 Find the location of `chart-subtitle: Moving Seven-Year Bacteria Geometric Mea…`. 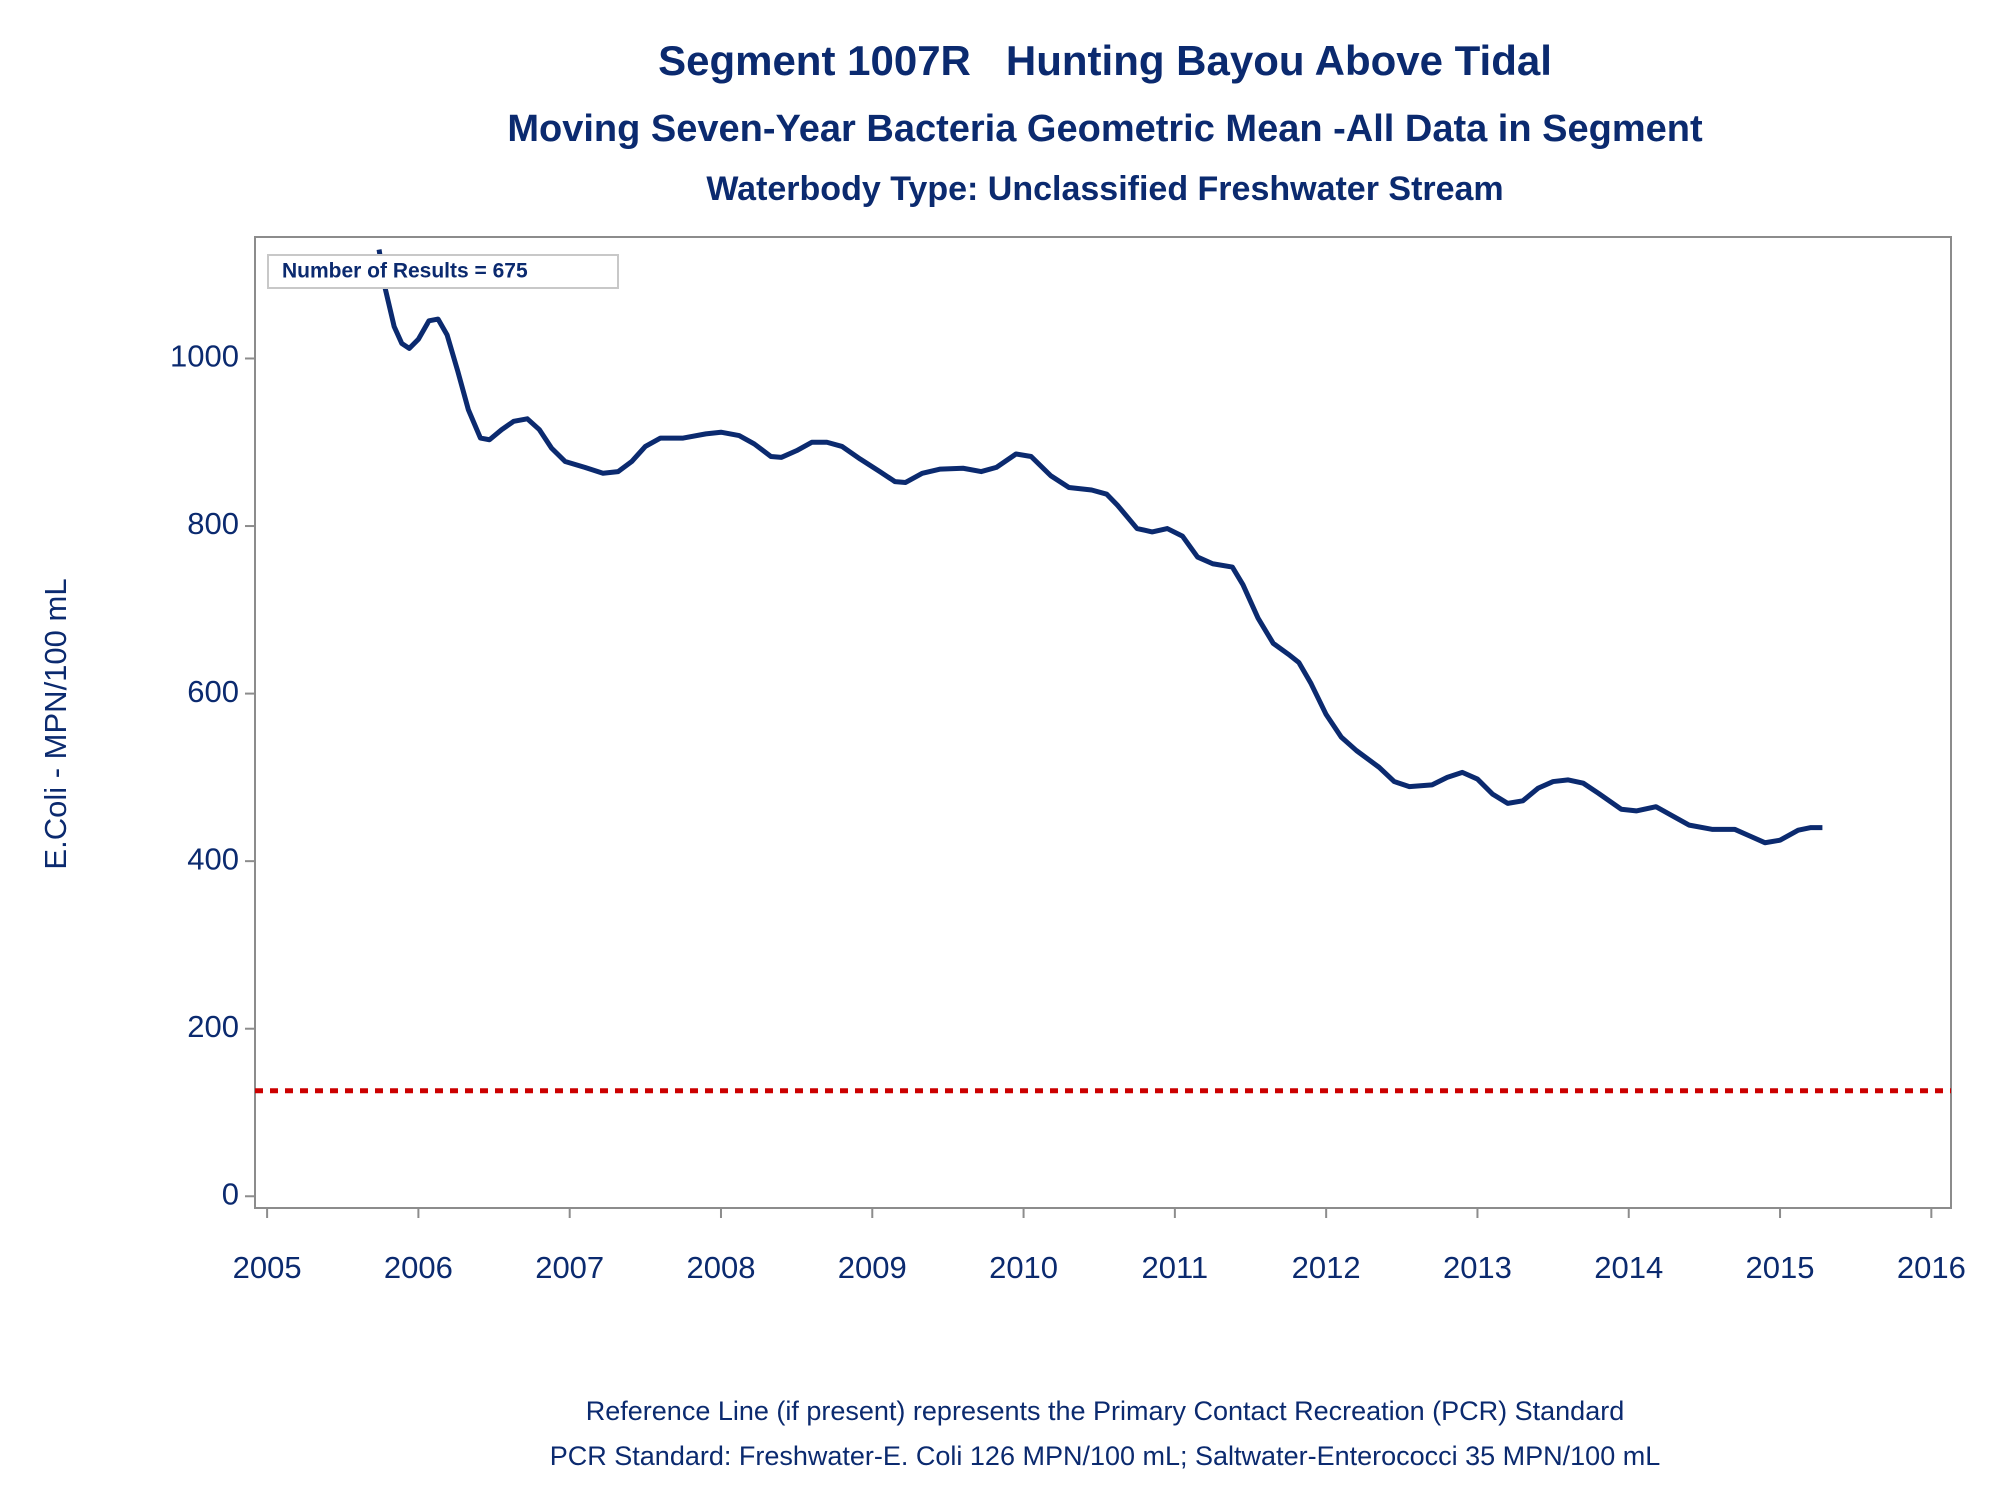

chart-subtitle: Moving Seven-Year Bacteria Geometric Mea… is located at coordinates (1105, 129).